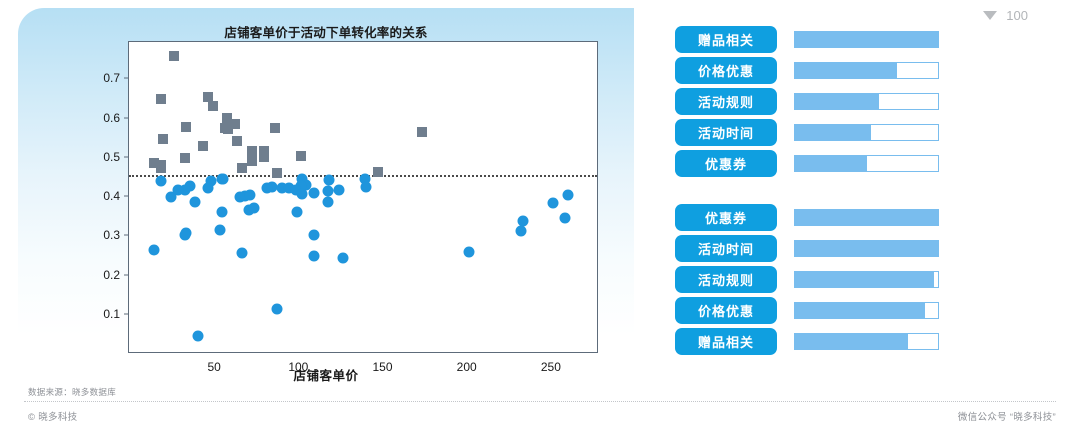 Image resolution: width=1080 pixels, height=433 pixels. What do you see at coordinates (540, 401) in the screenshot?
I see `footer-divider` at bounding box center [540, 401].